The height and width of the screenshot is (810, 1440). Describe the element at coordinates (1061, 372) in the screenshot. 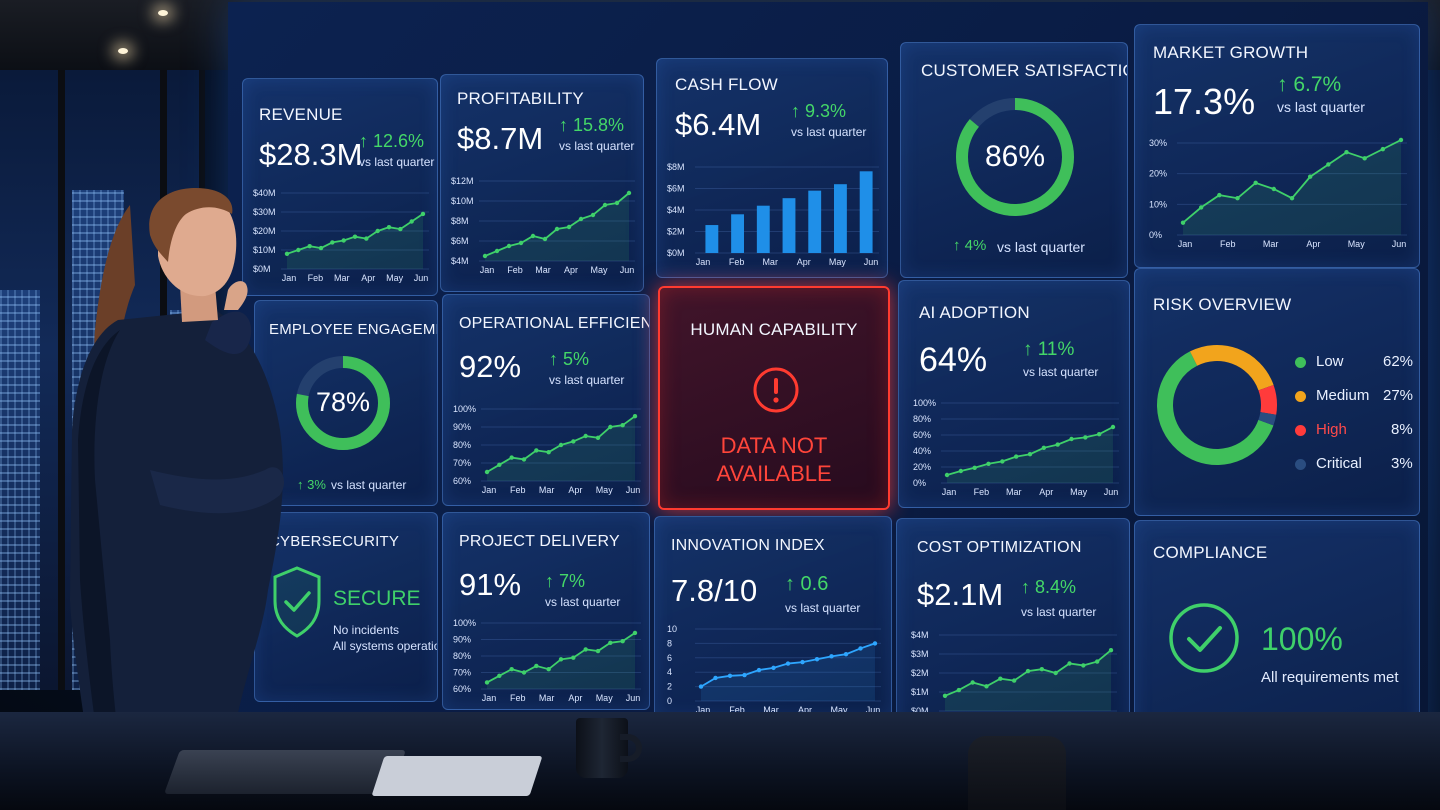

I see `ai-adoption-delta-caption: vs last quarter` at that location.